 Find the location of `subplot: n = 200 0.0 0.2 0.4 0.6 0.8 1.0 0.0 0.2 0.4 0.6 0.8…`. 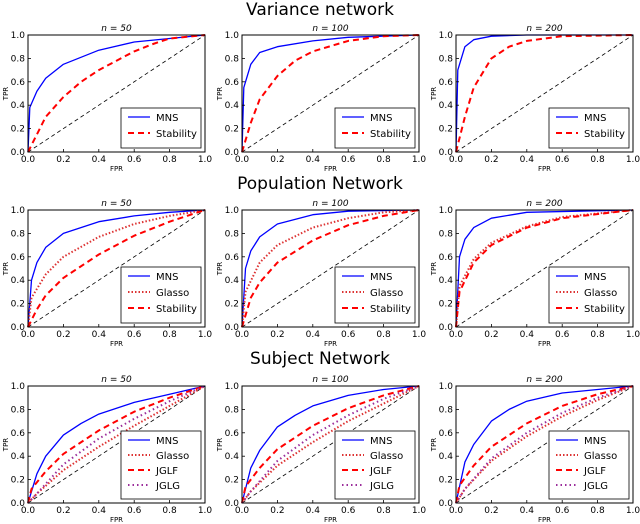

subplot: n = 200 0.0 0.2 0.4 0.6 0.8 1.0 0.0 0.2 0.4 0.6 0.8… is located at coordinates (535, 98).